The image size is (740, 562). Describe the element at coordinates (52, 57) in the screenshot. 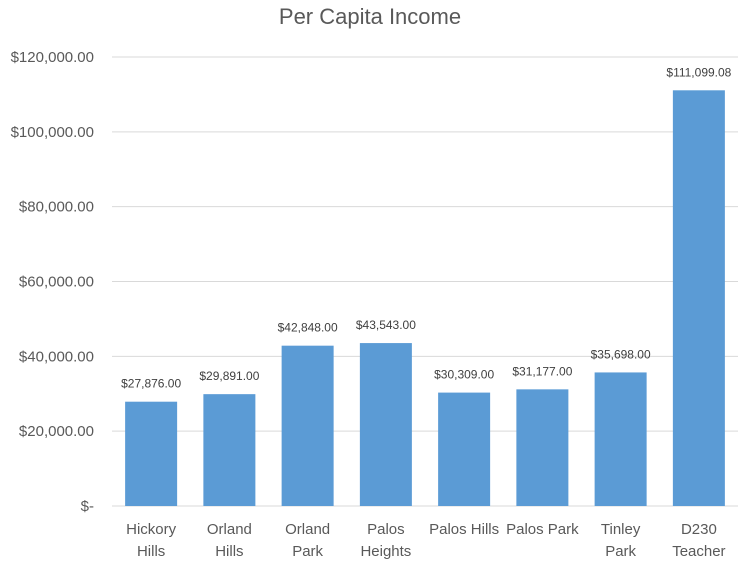

I see `y-tick-label: $120,000.00` at that location.